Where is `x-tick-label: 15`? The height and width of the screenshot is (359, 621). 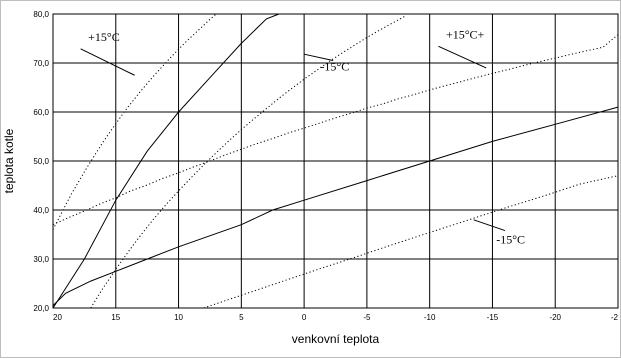 x-tick-label: 15 is located at coordinates (115, 317).